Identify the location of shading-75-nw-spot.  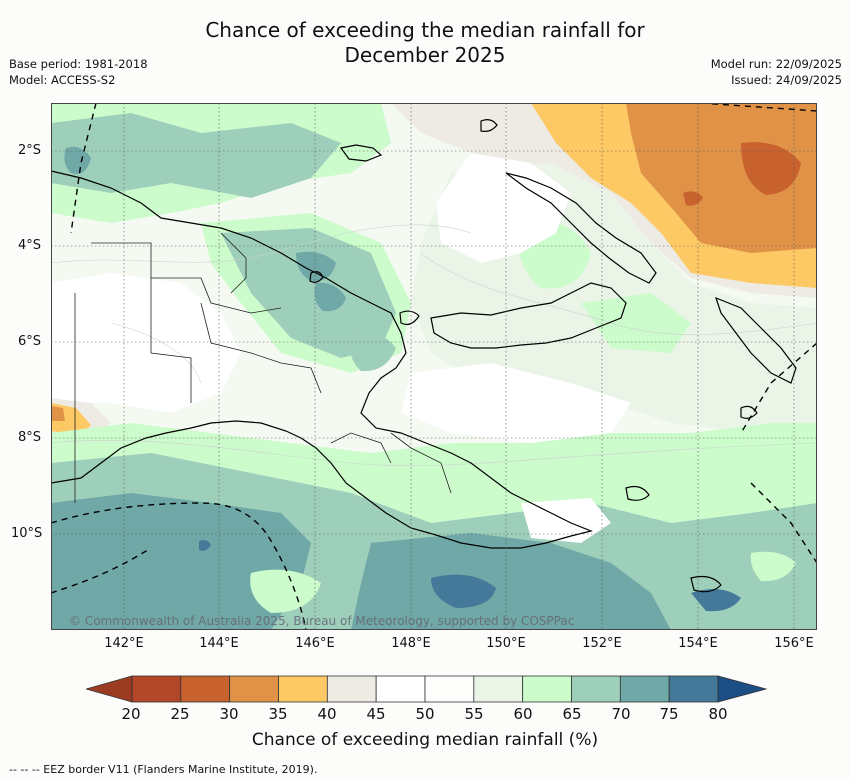
(77, 160).